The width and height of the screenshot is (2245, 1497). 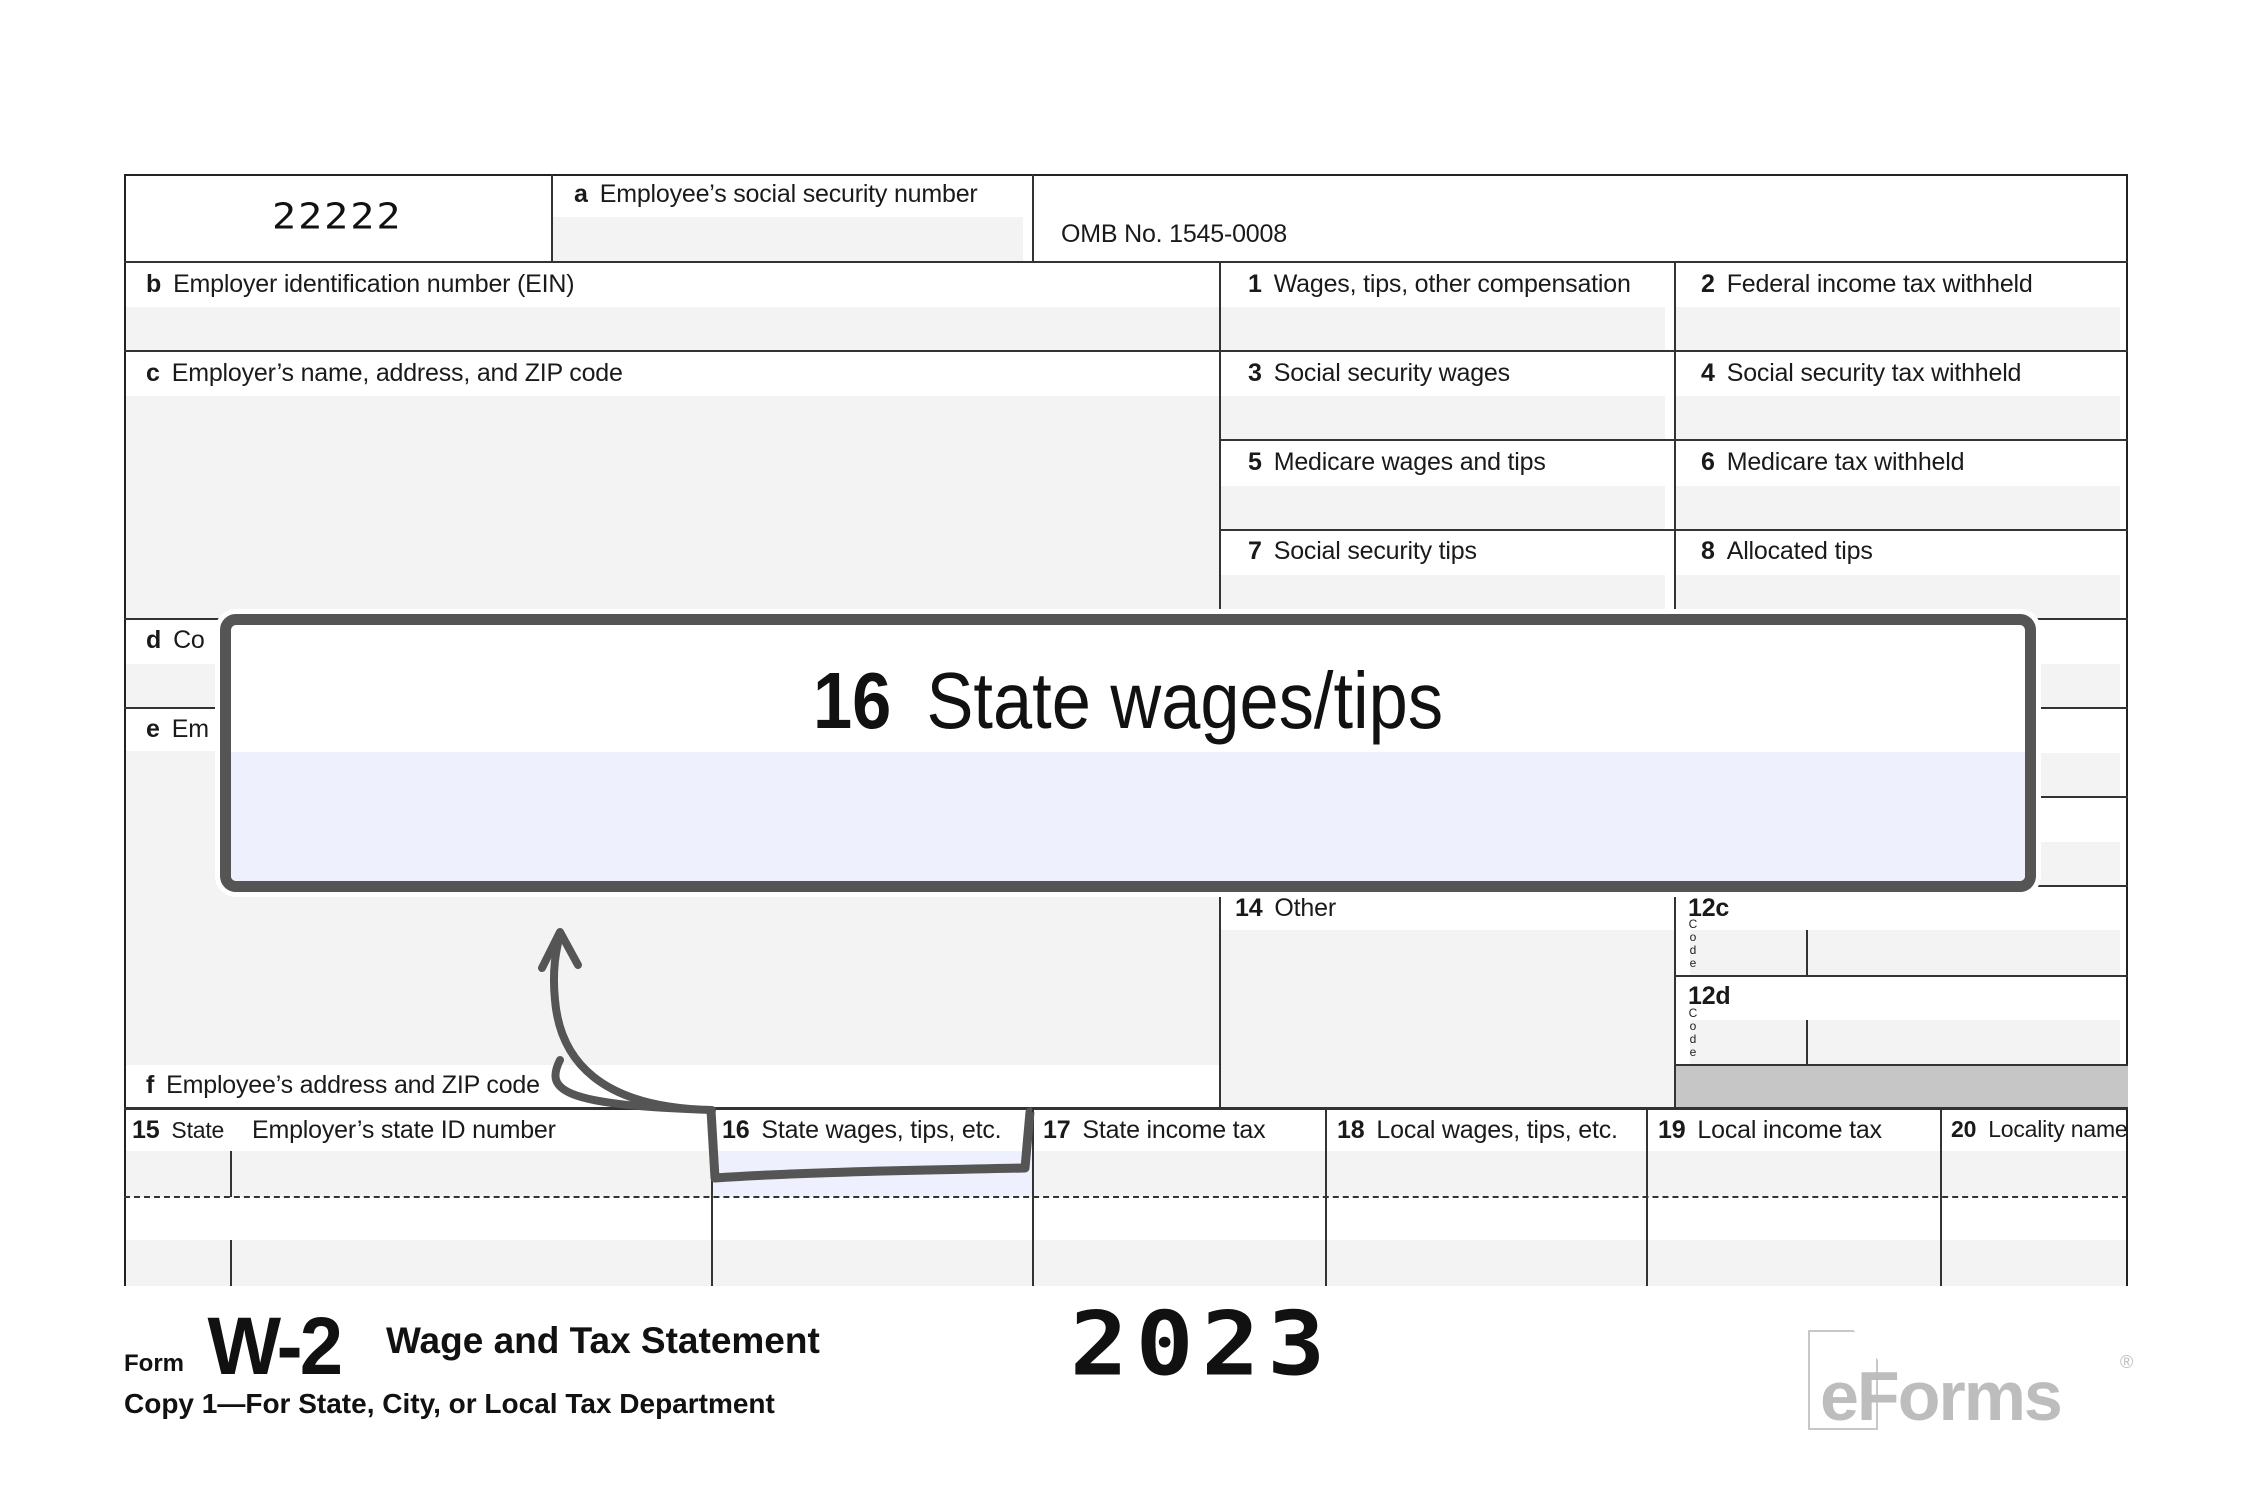 I want to click on box-e-label: e Em, so click(x=177, y=729).